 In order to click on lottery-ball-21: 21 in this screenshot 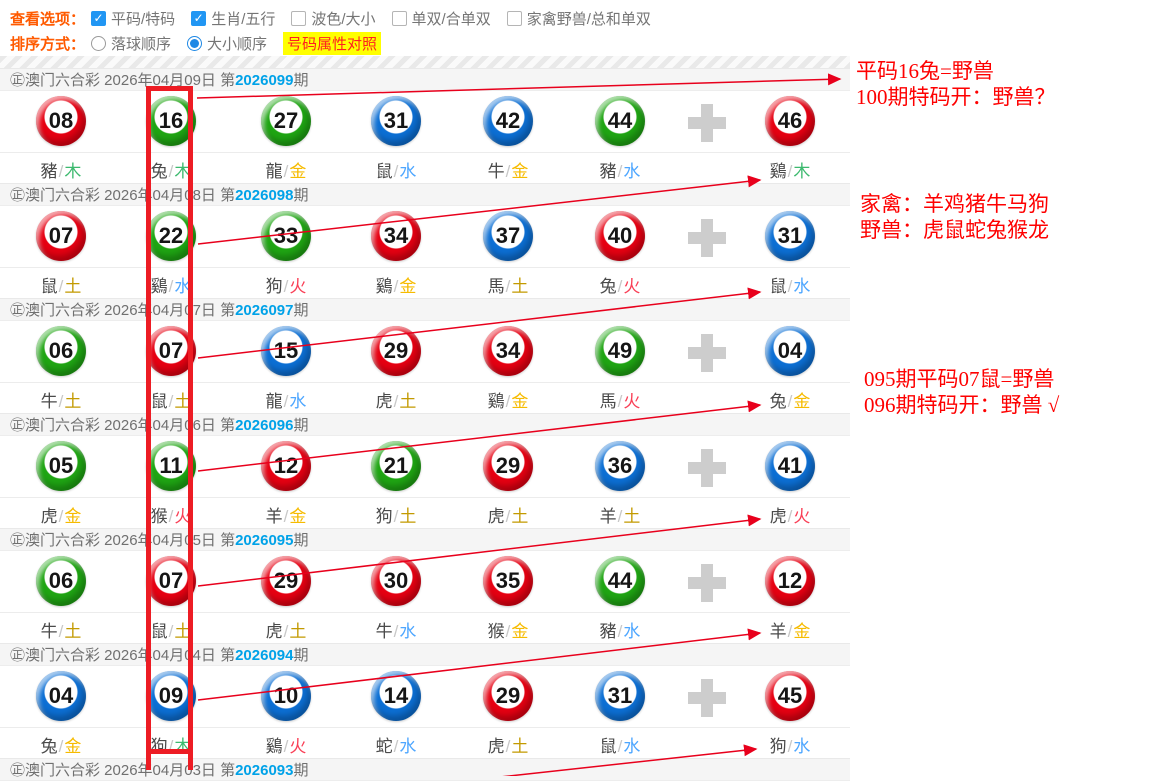, I will do `click(396, 466)`.